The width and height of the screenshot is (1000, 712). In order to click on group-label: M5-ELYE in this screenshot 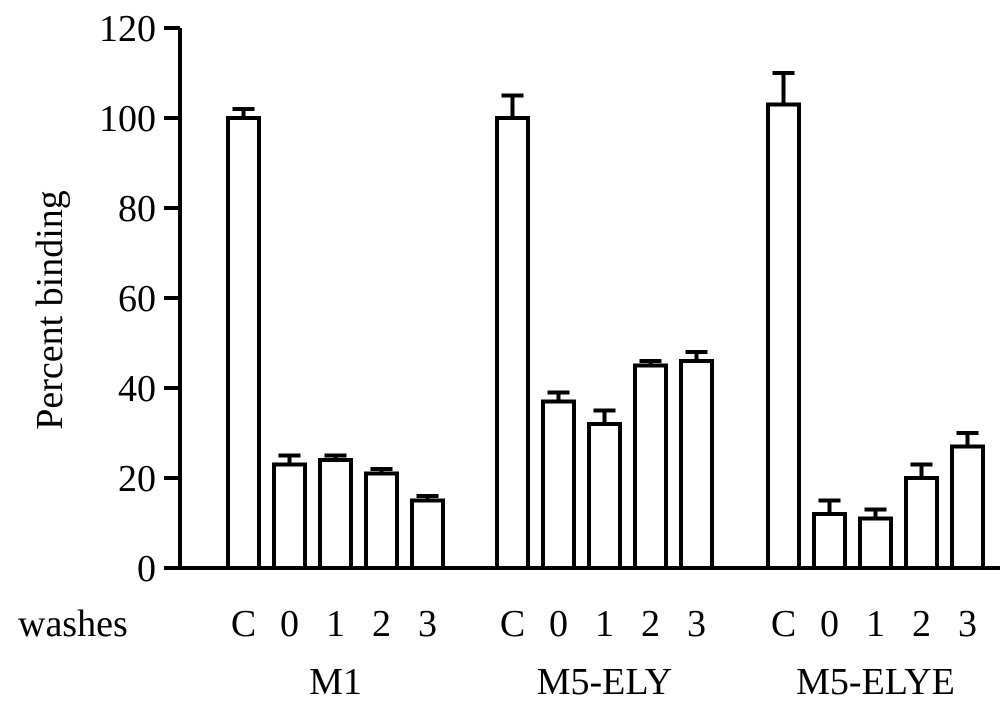, I will do `click(875, 682)`.